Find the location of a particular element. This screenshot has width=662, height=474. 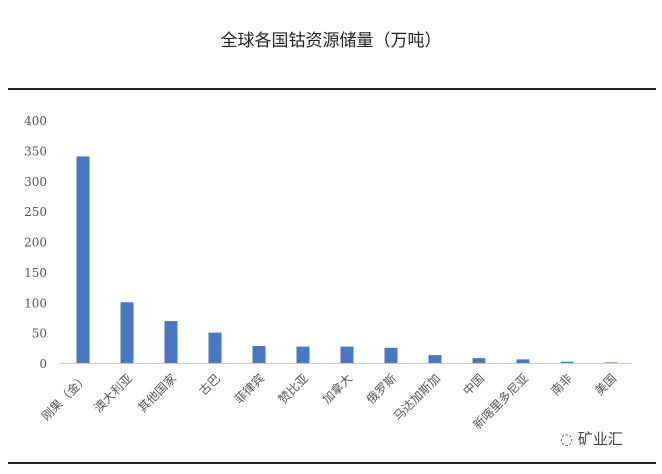

x-tick-label: 南非 is located at coordinates (562, 385).